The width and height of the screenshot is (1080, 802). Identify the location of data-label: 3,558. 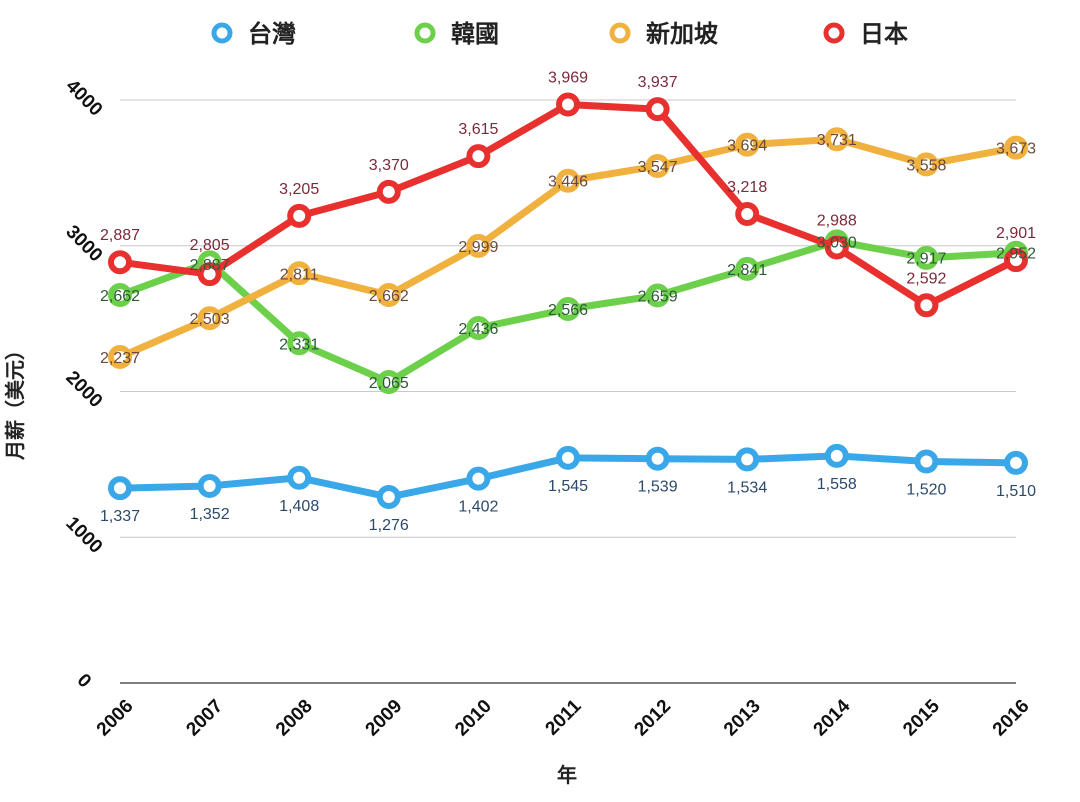
(926, 165).